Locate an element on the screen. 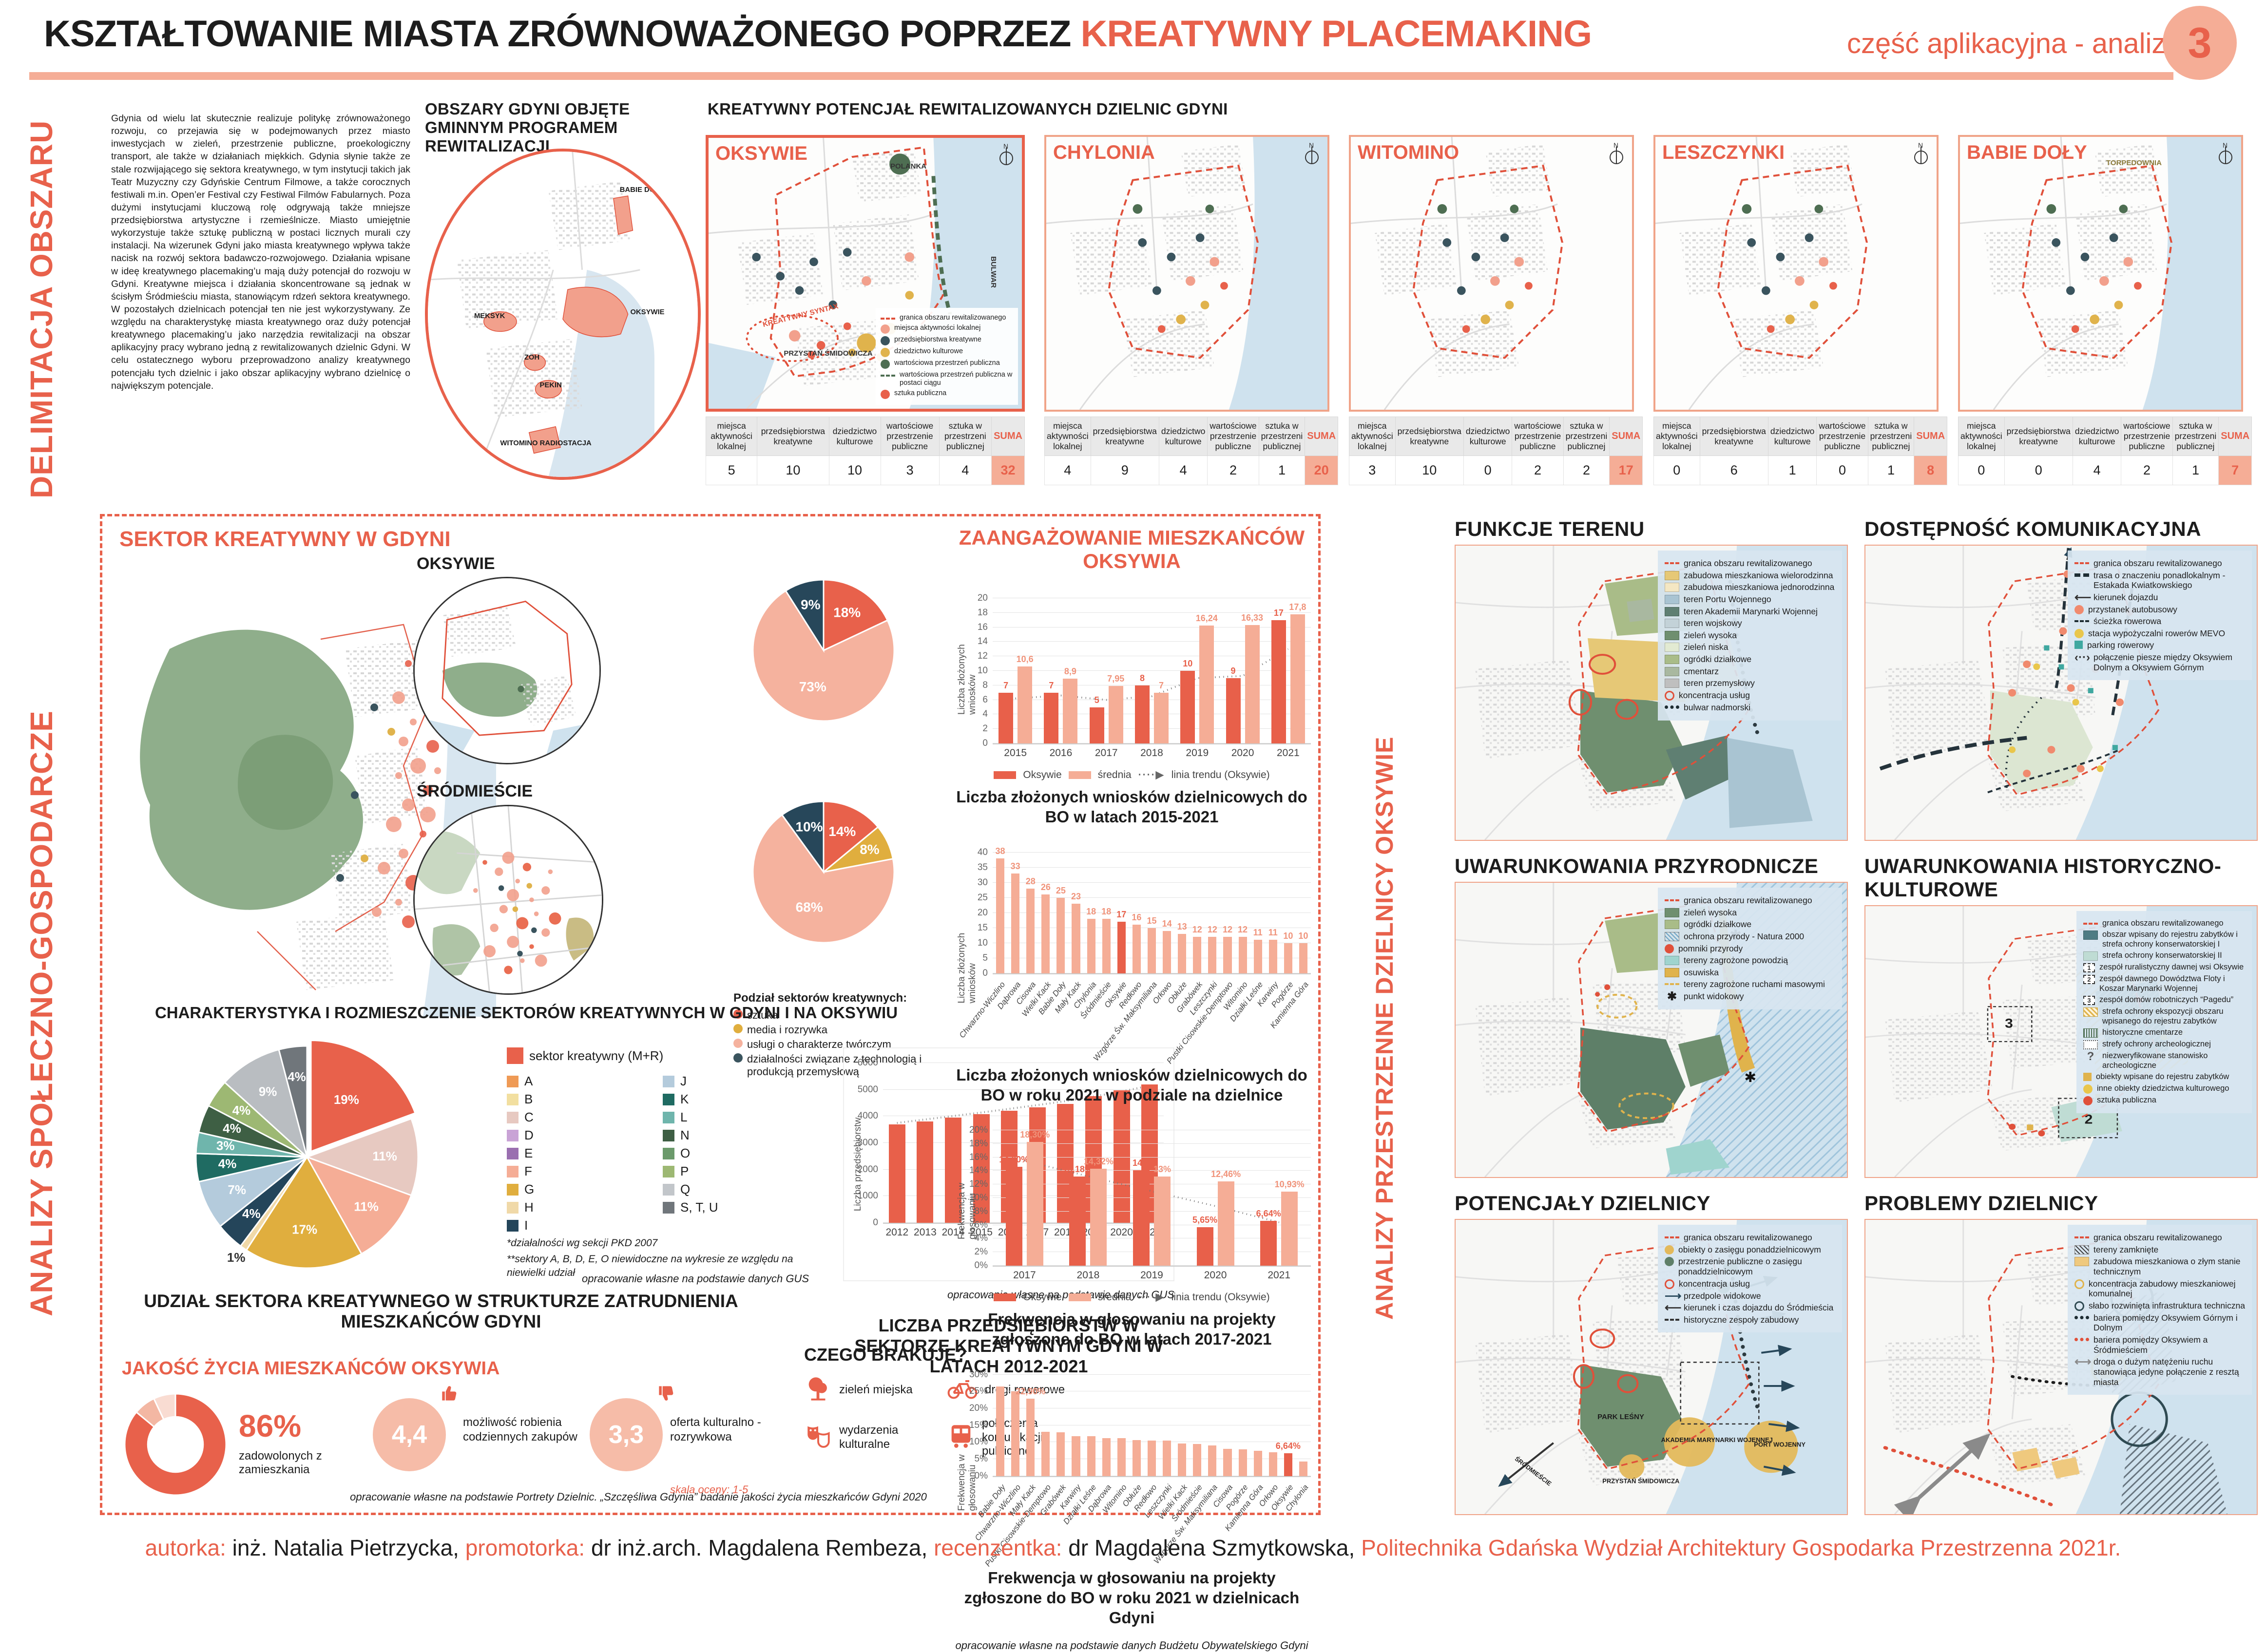 This screenshot has width=2266, height=1652. svg-text: PARK LEŚNY is located at coordinates (1620, 1416).